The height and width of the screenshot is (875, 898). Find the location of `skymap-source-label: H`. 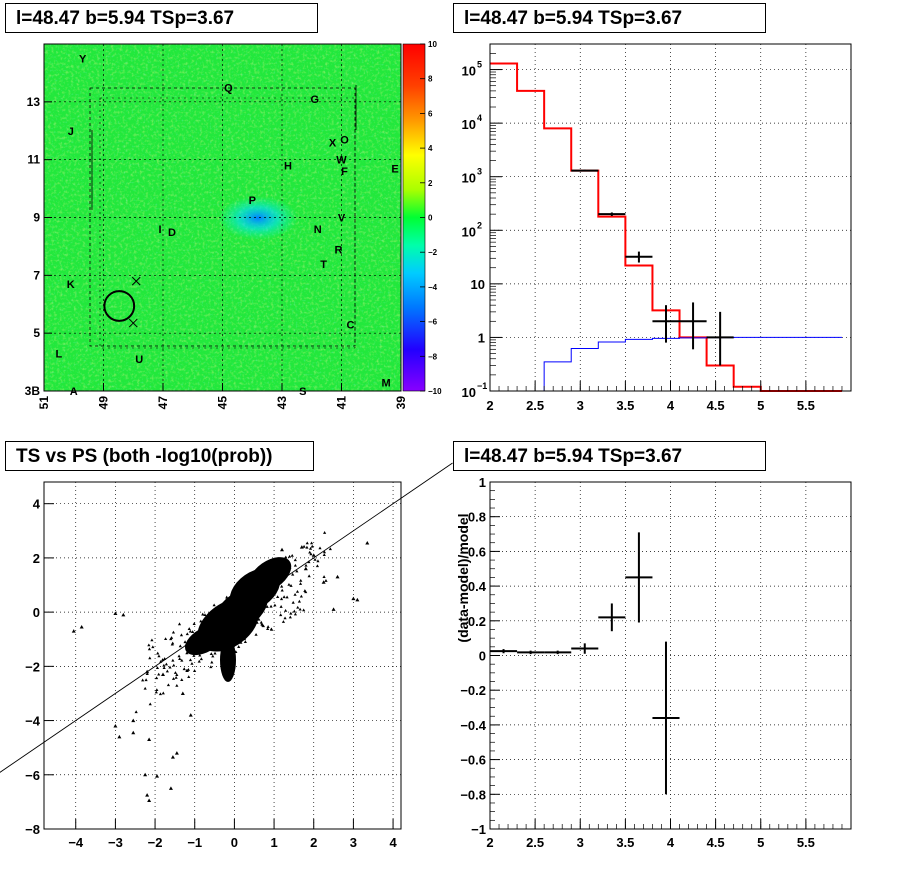

skymap-source-label: H is located at coordinates (288, 166).